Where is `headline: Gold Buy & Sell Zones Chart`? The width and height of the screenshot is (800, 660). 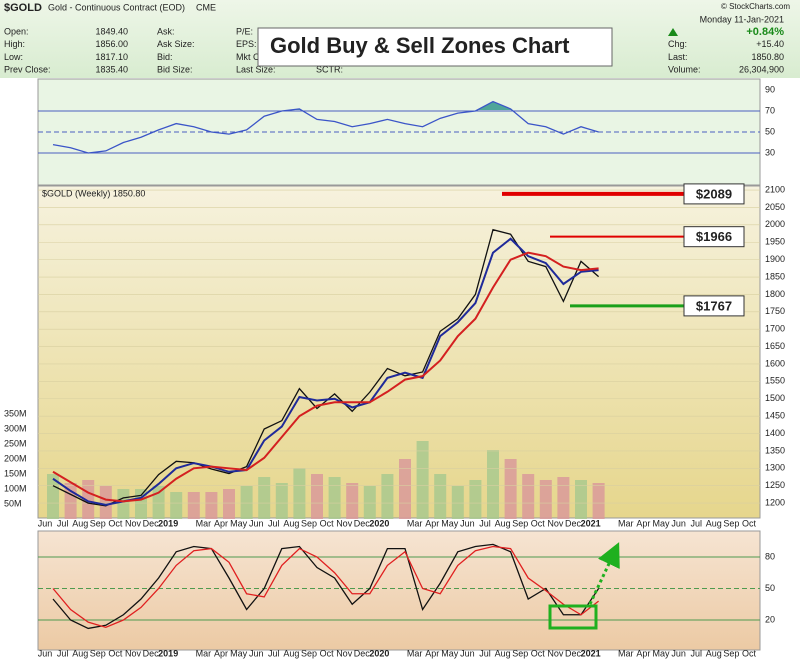
headline: Gold Buy & Sell Zones Chart is located at coordinates (420, 45).